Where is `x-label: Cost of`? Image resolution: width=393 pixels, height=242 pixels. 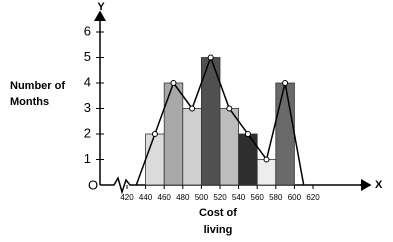
x-label: Cost of is located at coordinates (218, 213).